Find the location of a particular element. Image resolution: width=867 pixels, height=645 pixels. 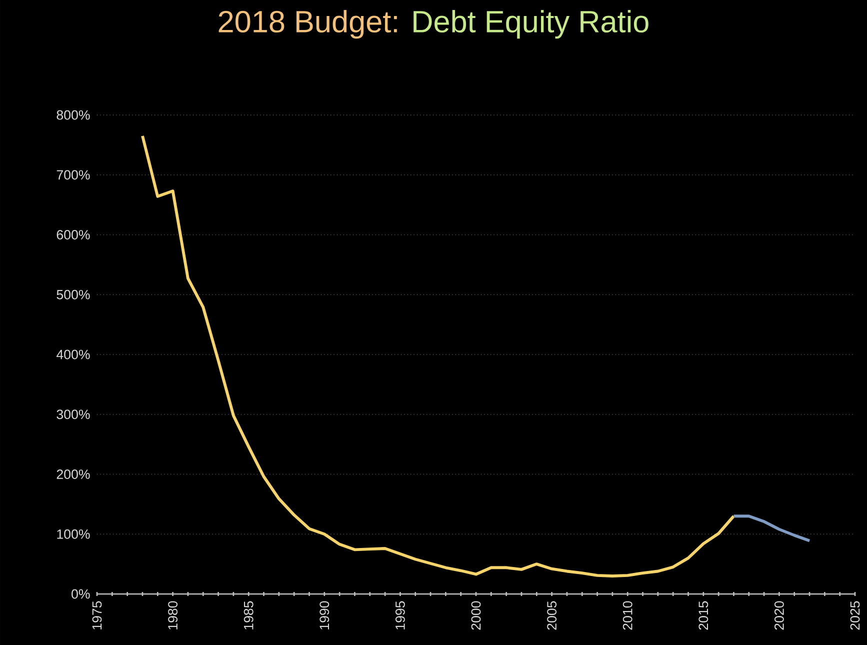

x-tick-label: 2025 is located at coordinates (855, 615).